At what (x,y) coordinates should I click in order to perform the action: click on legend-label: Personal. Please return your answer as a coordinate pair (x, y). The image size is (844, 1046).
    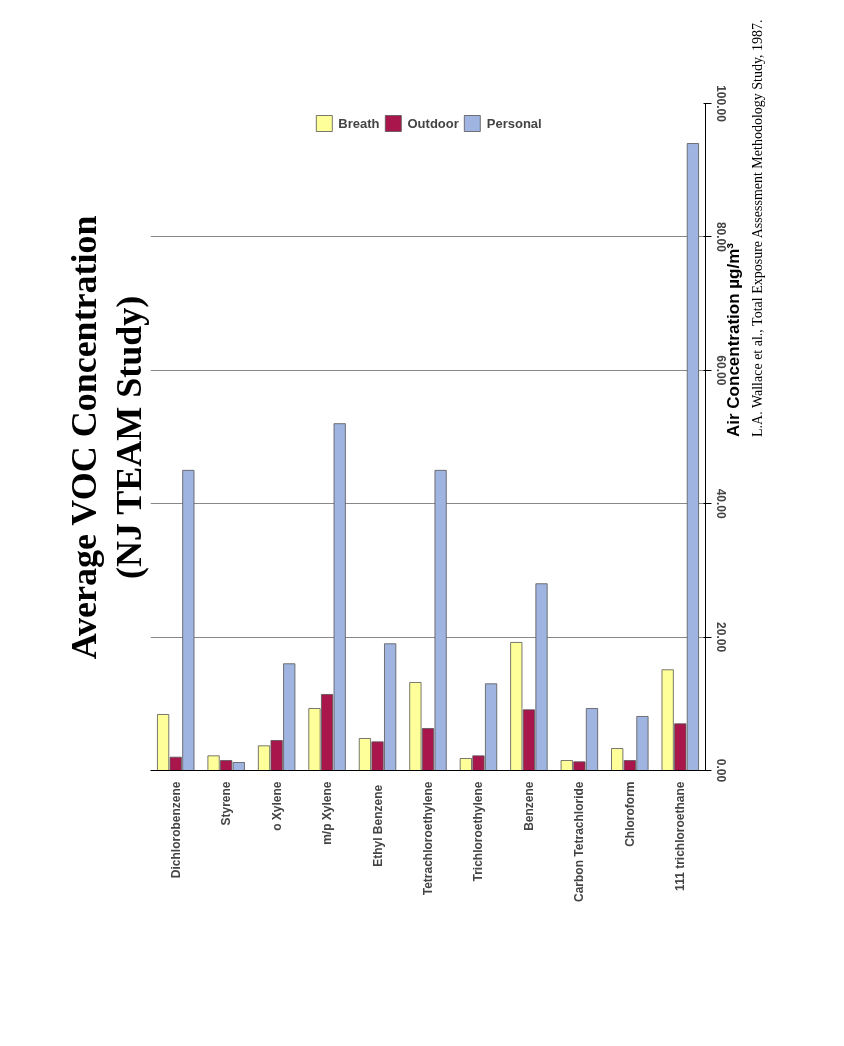
    Looking at the image, I should click on (514, 123).